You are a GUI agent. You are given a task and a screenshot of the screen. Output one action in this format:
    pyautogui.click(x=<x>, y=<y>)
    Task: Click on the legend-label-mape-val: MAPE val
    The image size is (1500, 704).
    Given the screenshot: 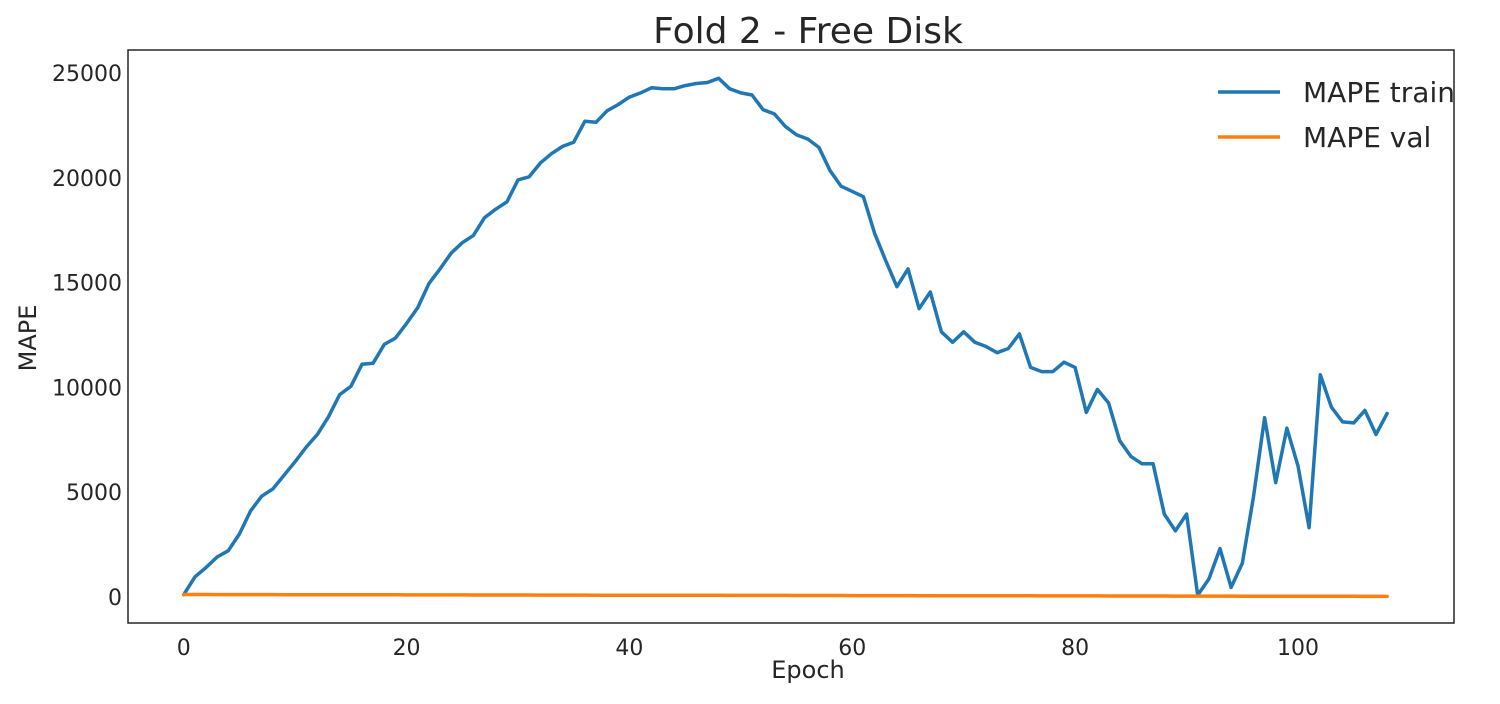 What is the action you would take?
    pyautogui.click(x=1367, y=137)
    